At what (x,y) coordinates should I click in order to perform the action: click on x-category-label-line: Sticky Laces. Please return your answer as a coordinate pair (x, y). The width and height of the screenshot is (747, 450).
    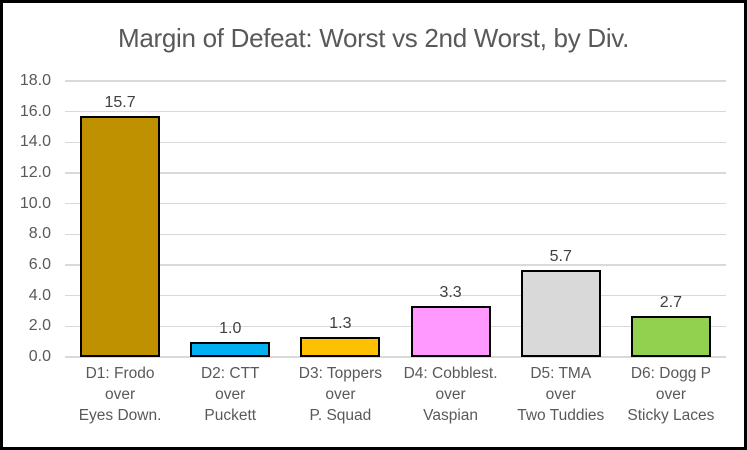
    Looking at the image, I should click on (671, 415).